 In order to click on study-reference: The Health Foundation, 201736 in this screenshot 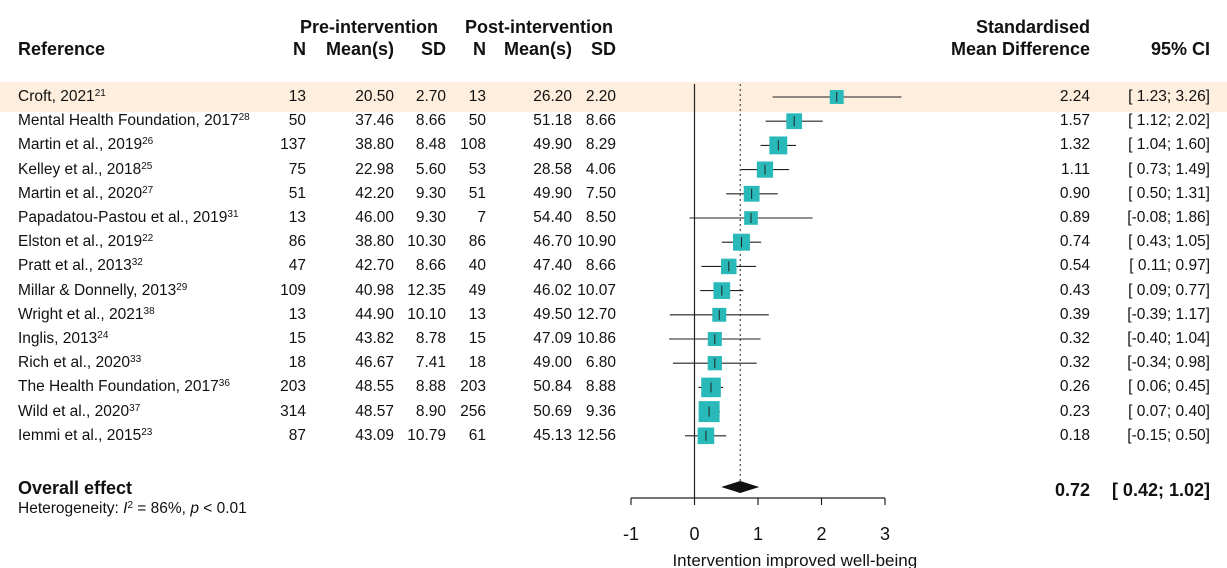, I will do `click(124, 387)`.